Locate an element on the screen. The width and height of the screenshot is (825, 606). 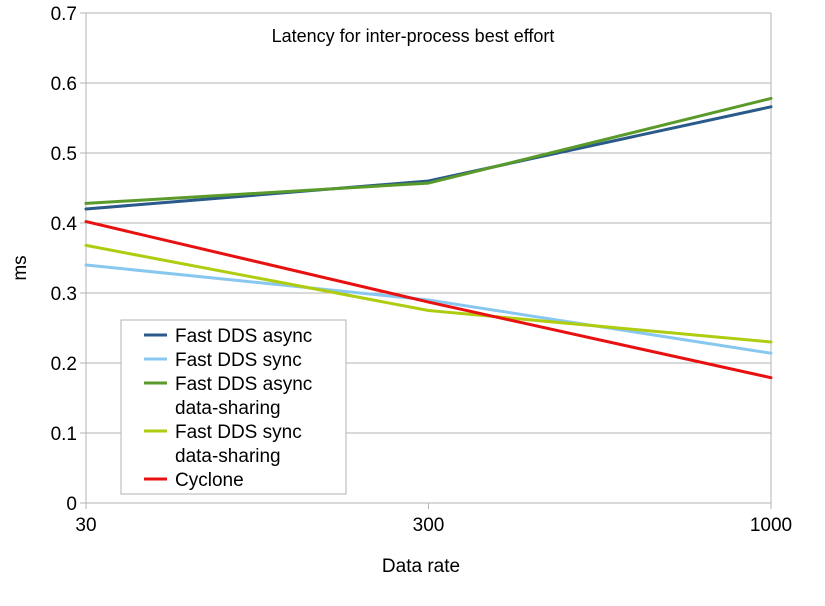
x-axis-label: Data rate is located at coordinates (421, 566).